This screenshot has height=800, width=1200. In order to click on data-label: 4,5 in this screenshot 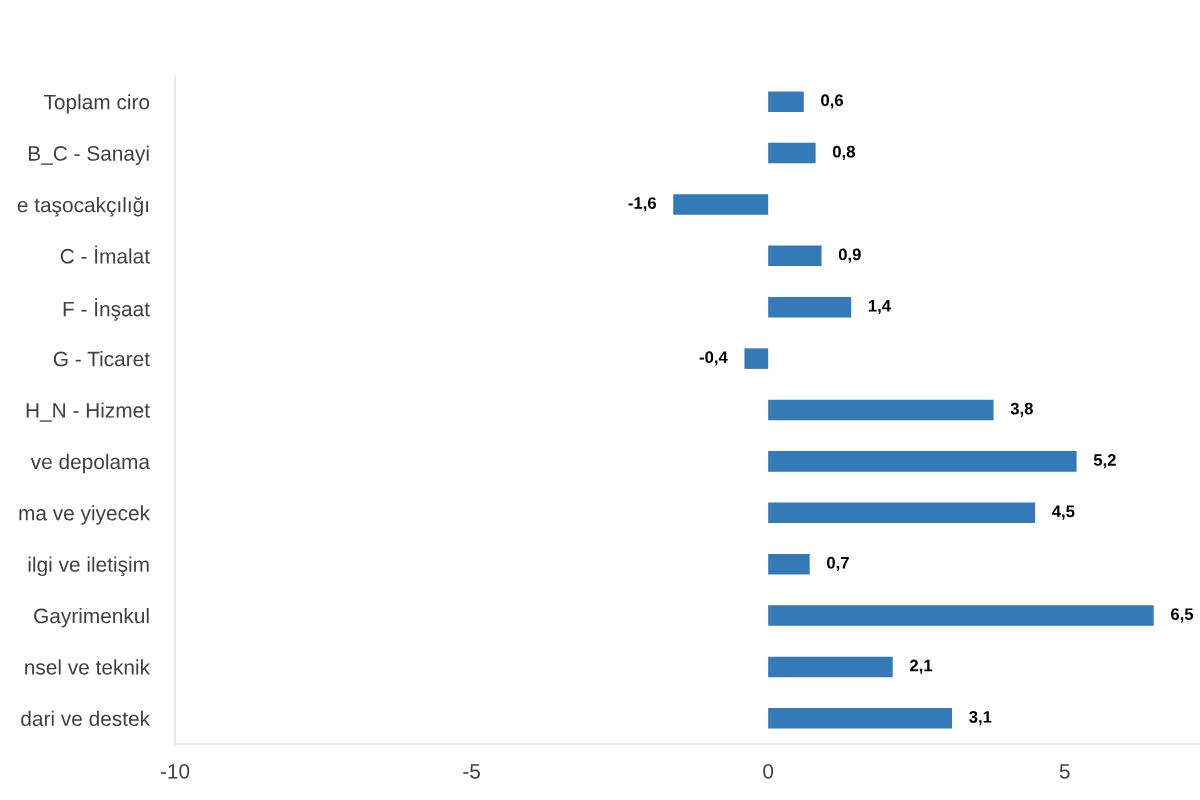, I will do `click(1063, 512)`.